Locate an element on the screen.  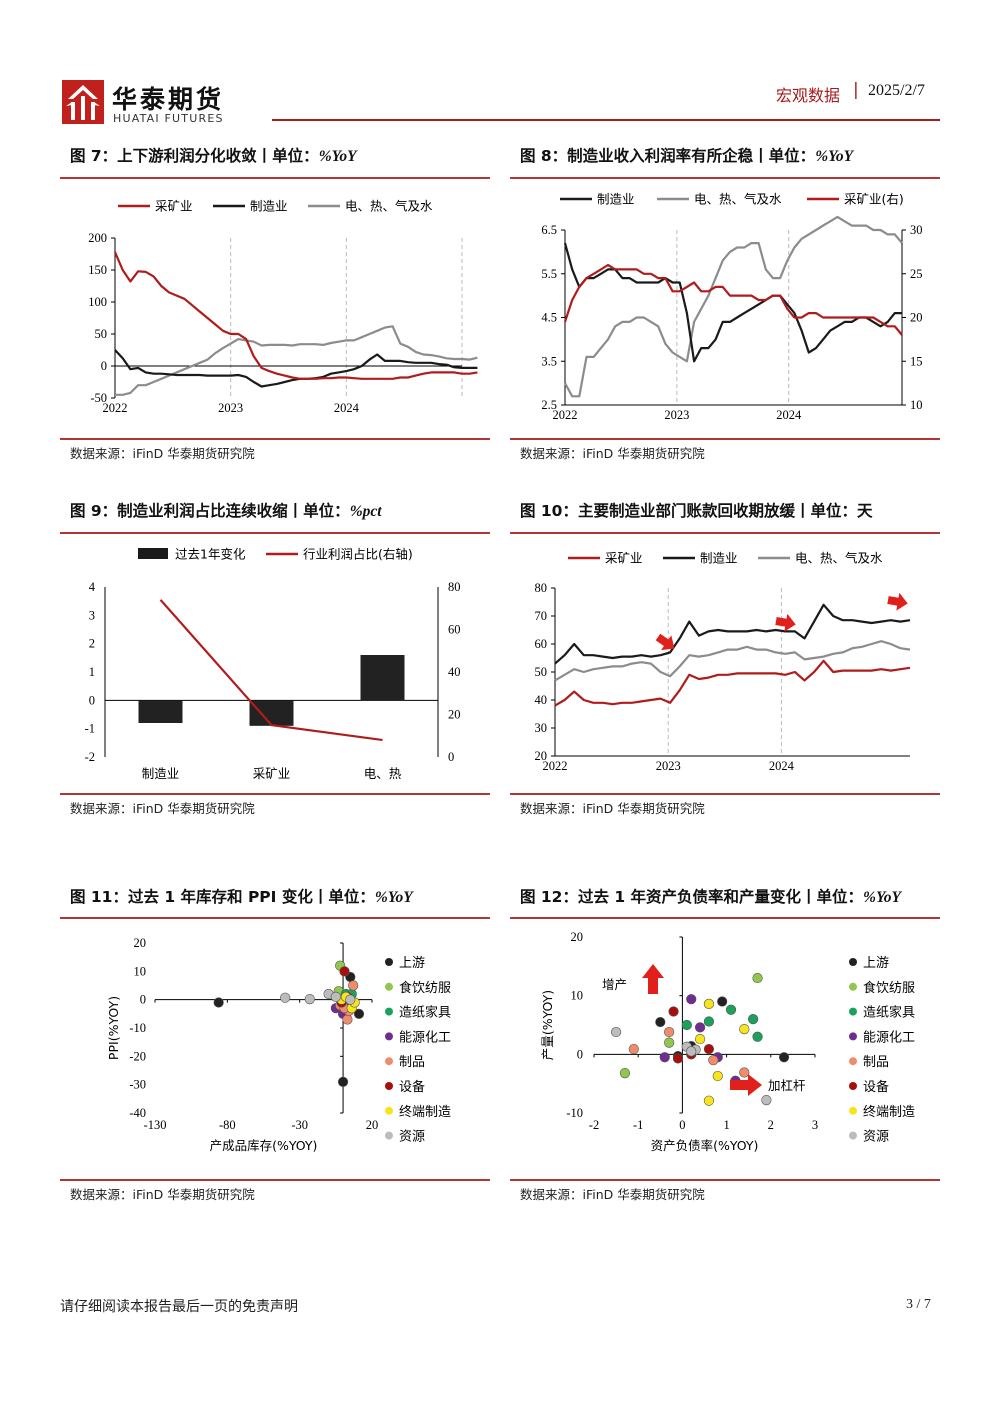
y-tick-label: 200 is located at coordinates (97, 238).